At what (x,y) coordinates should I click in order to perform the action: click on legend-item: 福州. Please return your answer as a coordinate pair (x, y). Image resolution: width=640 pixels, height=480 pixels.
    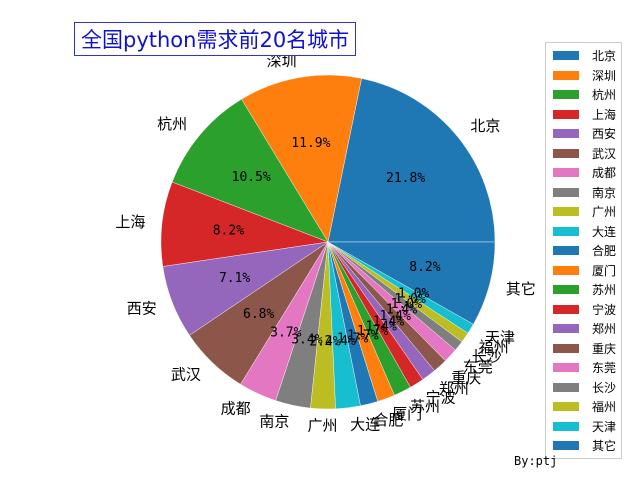
    Looking at the image, I should click on (583, 407).